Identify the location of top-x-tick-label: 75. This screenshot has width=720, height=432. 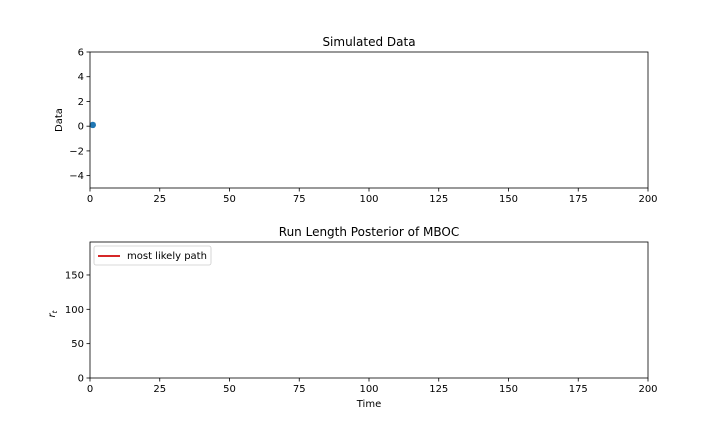
(299, 199).